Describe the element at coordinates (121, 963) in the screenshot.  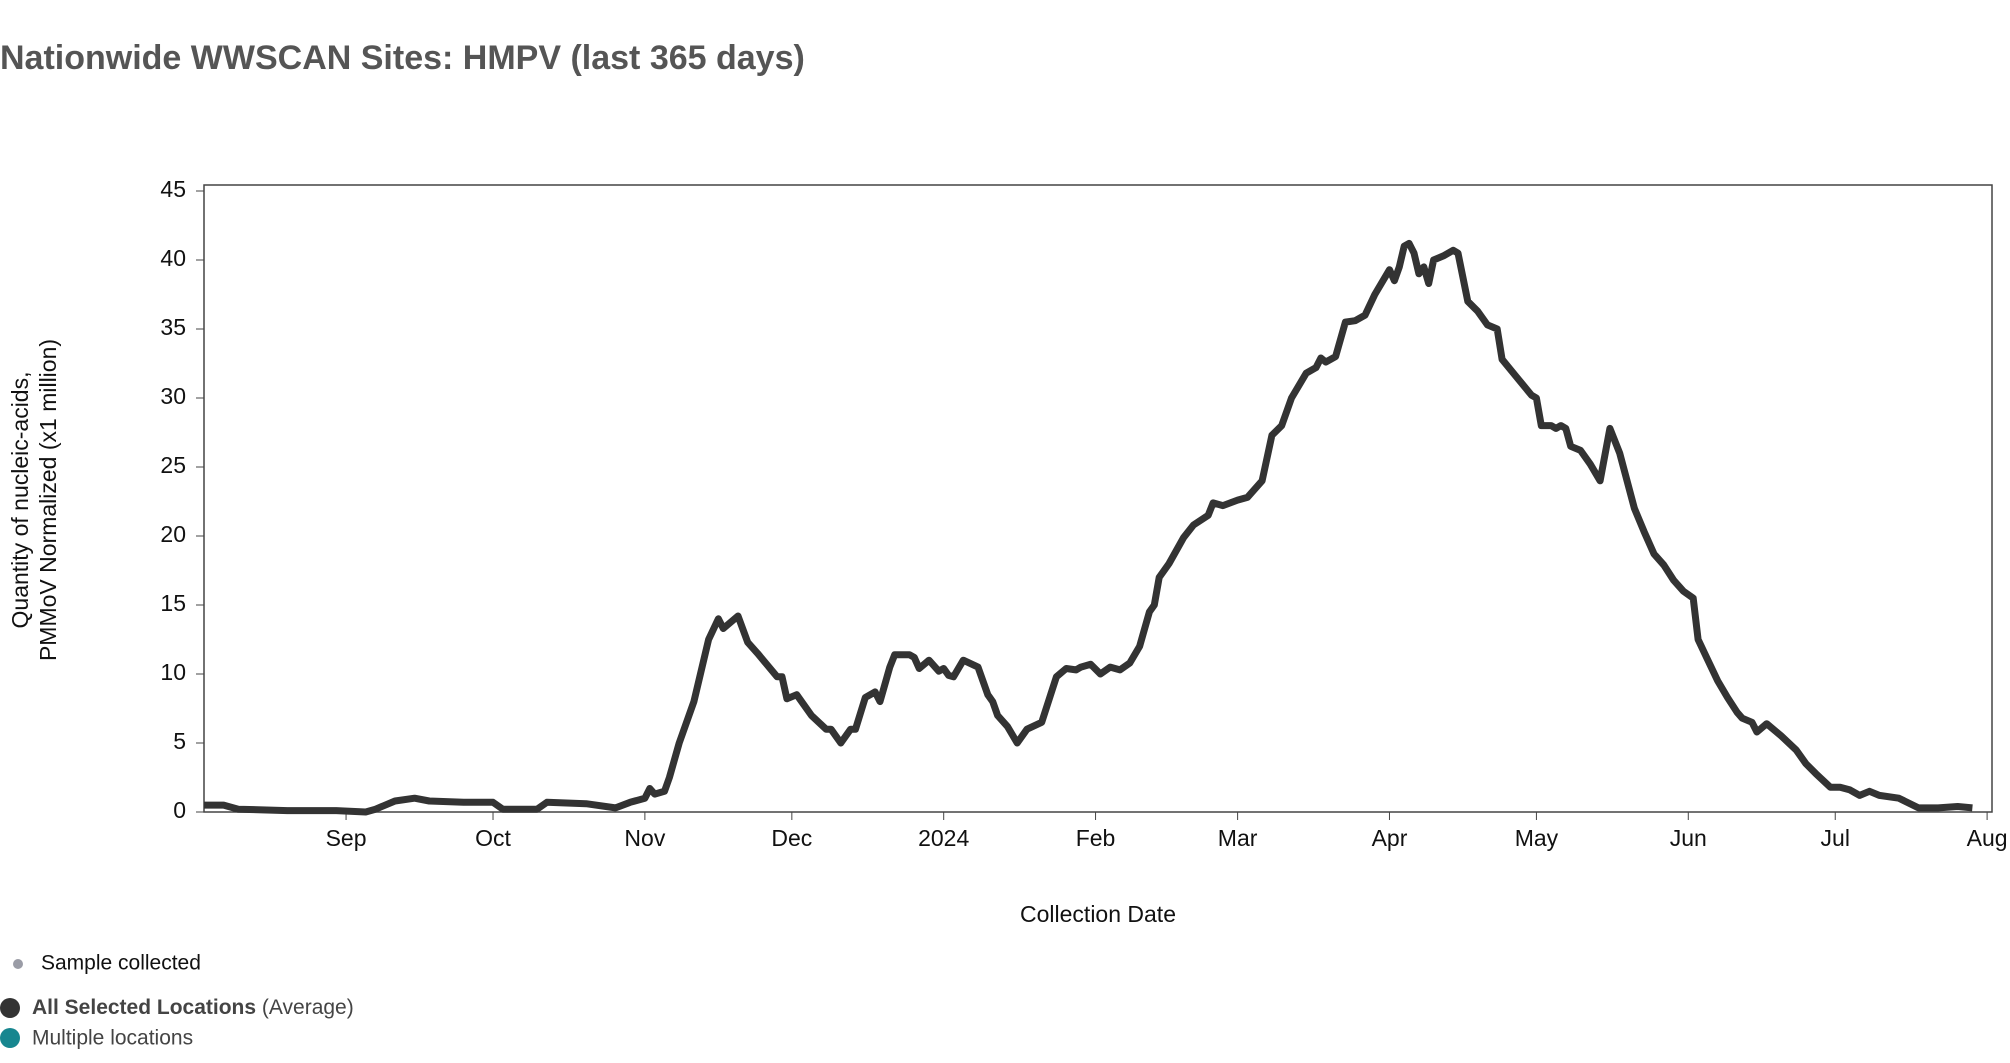
I see `legend-label: Sample collected` at that location.